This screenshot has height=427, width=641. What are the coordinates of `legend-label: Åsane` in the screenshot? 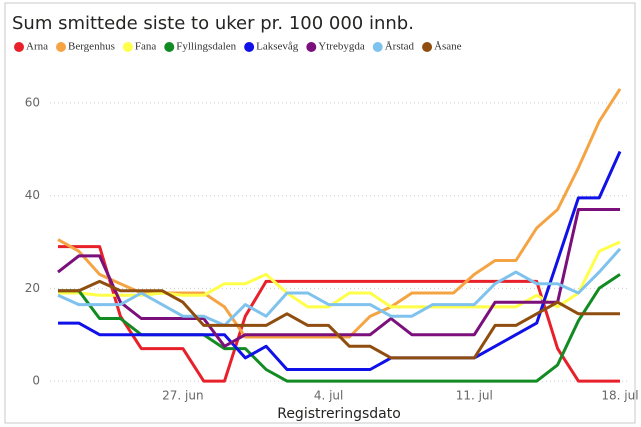 It's located at (448, 47).